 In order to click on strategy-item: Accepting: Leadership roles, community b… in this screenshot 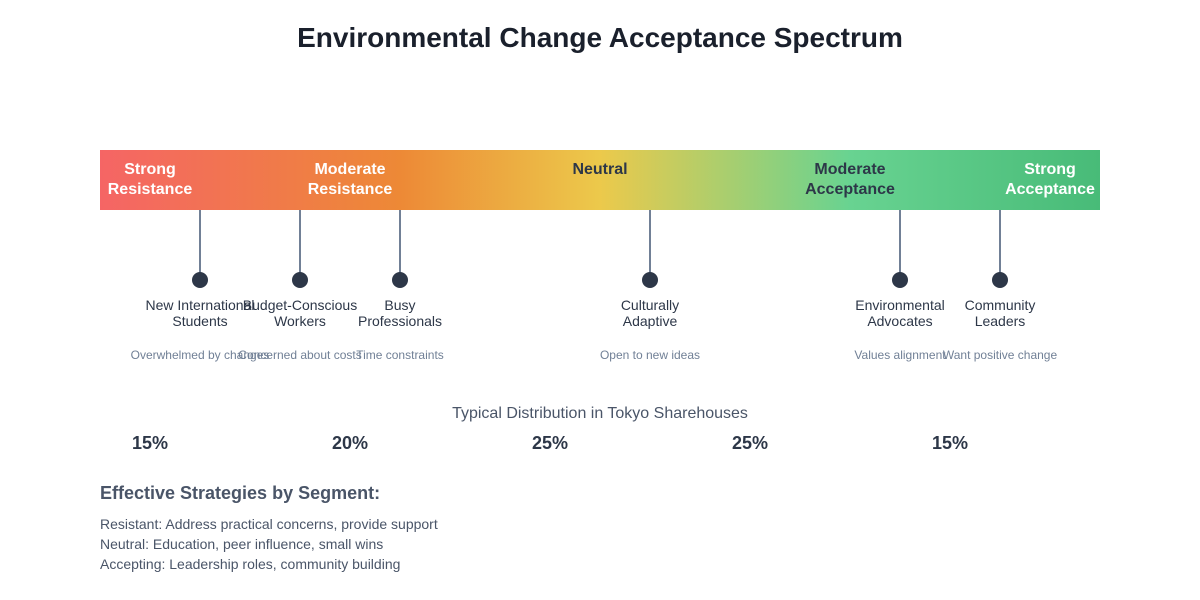, I will do `click(250, 564)`.